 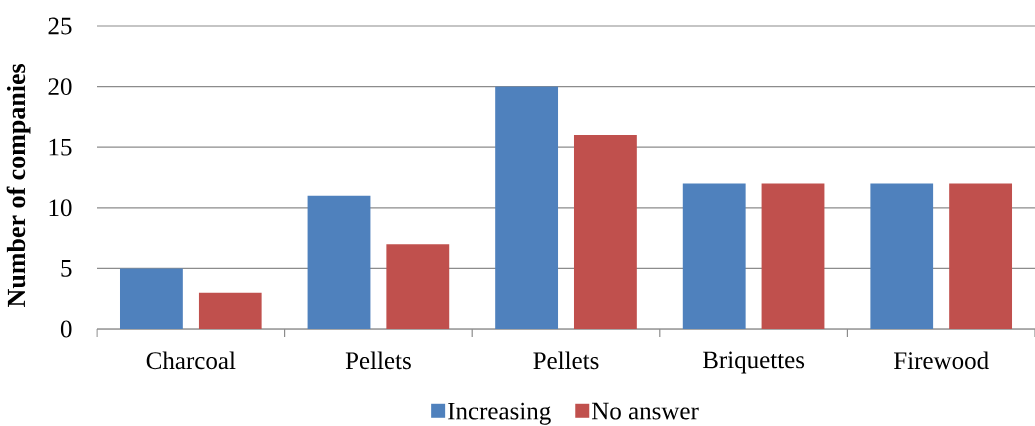 I want to click on legend-label: Increasing, so click(x=499, y=413).